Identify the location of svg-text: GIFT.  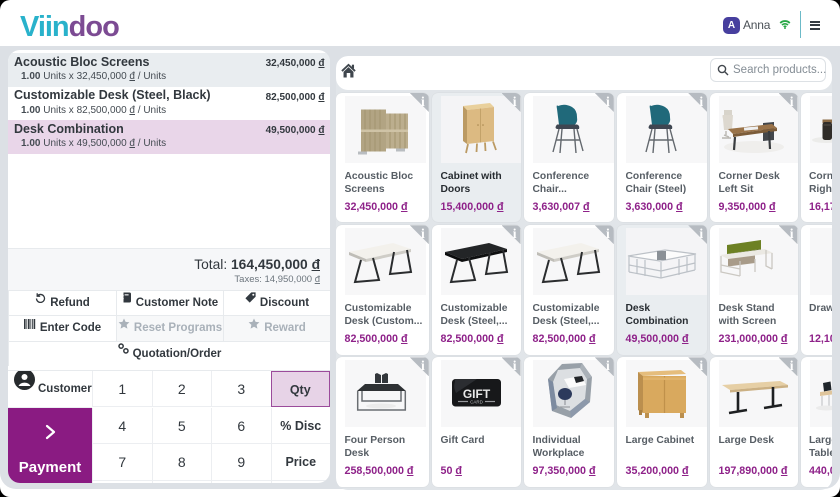
(477, 394).